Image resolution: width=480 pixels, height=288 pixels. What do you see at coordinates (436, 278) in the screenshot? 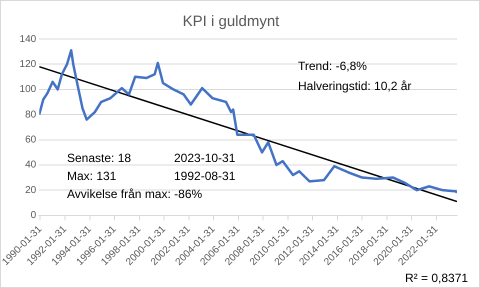
I see `text: R² = 0,8371` at bounding box center [436, 278].